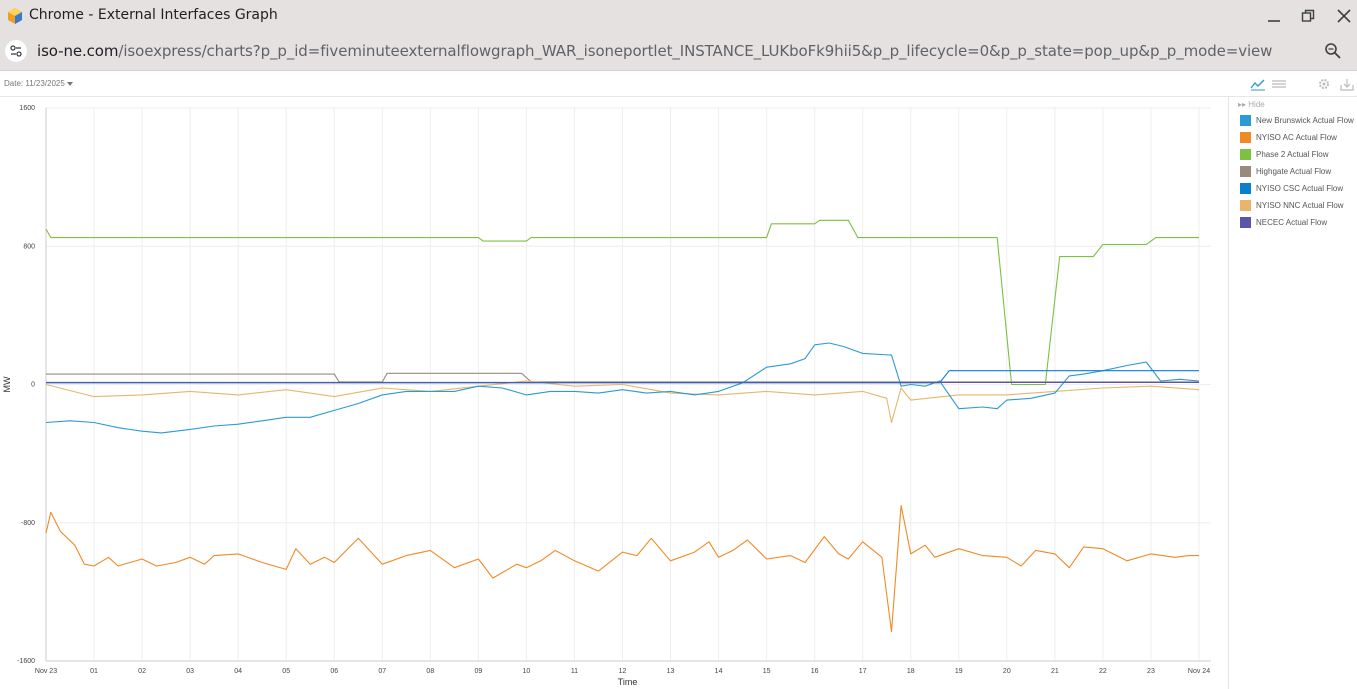  I want to click on series-line-new-brunswick-actual-flow, so click(622, 388).